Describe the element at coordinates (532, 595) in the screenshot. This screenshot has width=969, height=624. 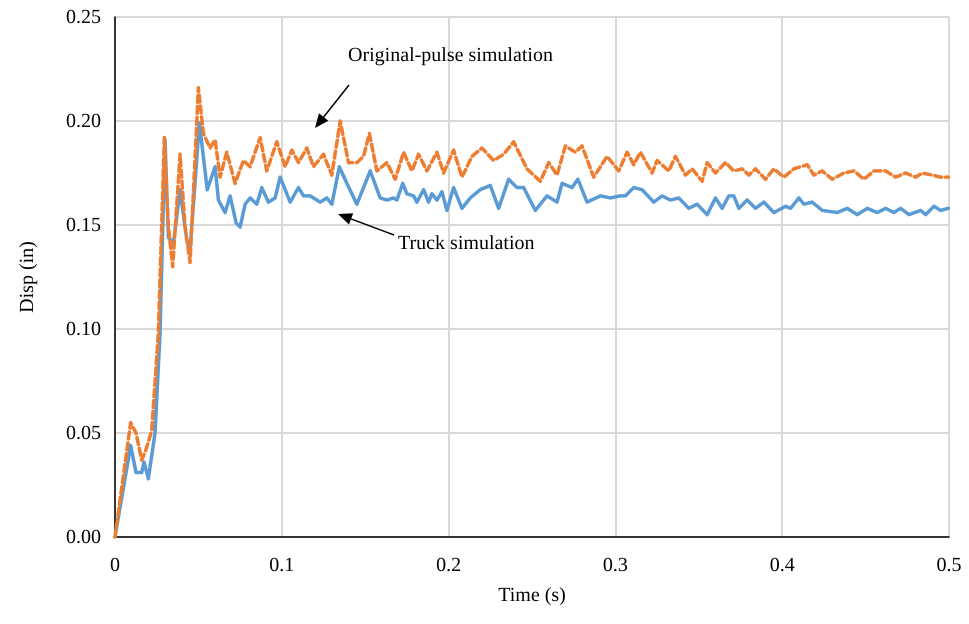
I see `x-axis-title: Time (s)` at that location.